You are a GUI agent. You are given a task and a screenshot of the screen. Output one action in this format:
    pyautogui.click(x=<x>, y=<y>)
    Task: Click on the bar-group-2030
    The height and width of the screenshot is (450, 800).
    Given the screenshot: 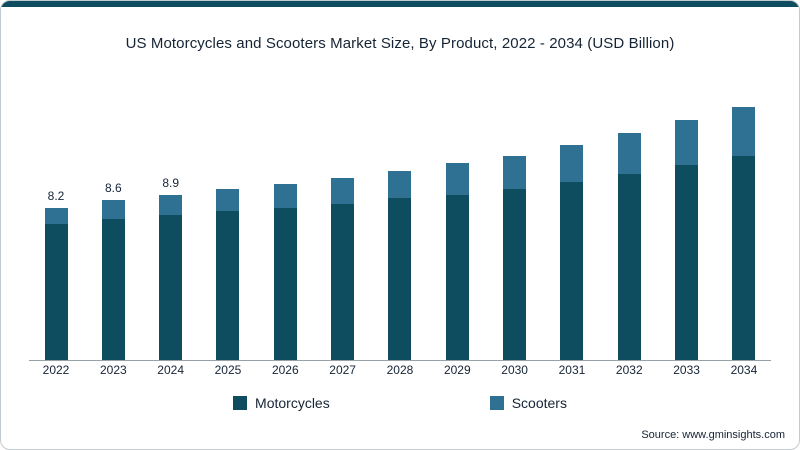 What is the action you would take?
    pyautogui.click(x=515, y=248)
    